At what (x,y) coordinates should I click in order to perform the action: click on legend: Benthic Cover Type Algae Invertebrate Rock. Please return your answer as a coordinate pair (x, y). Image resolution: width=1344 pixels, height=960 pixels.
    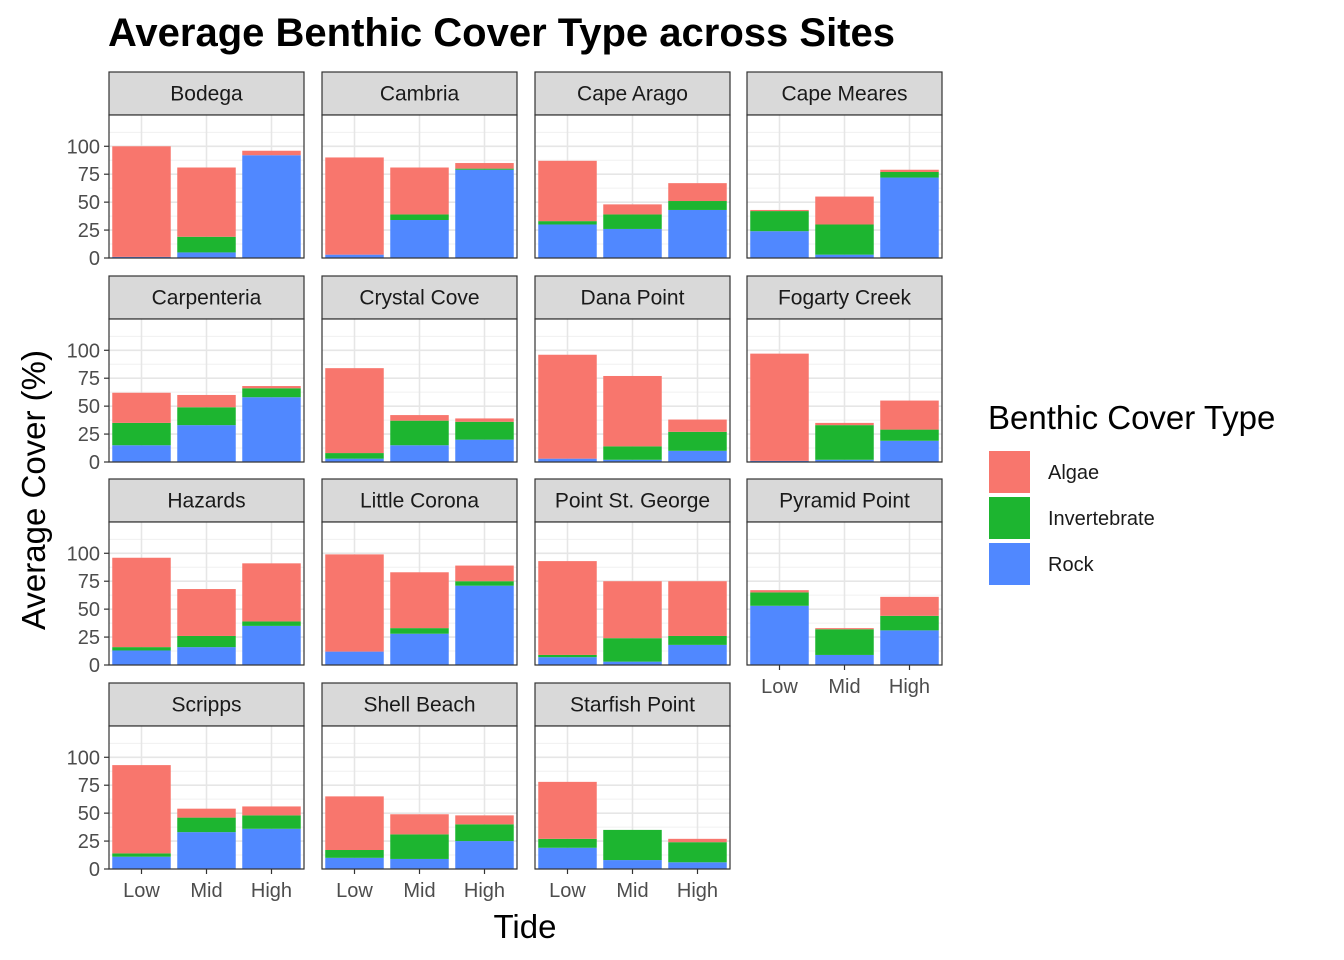
    Looking at the image, I should click on (1131, 492).